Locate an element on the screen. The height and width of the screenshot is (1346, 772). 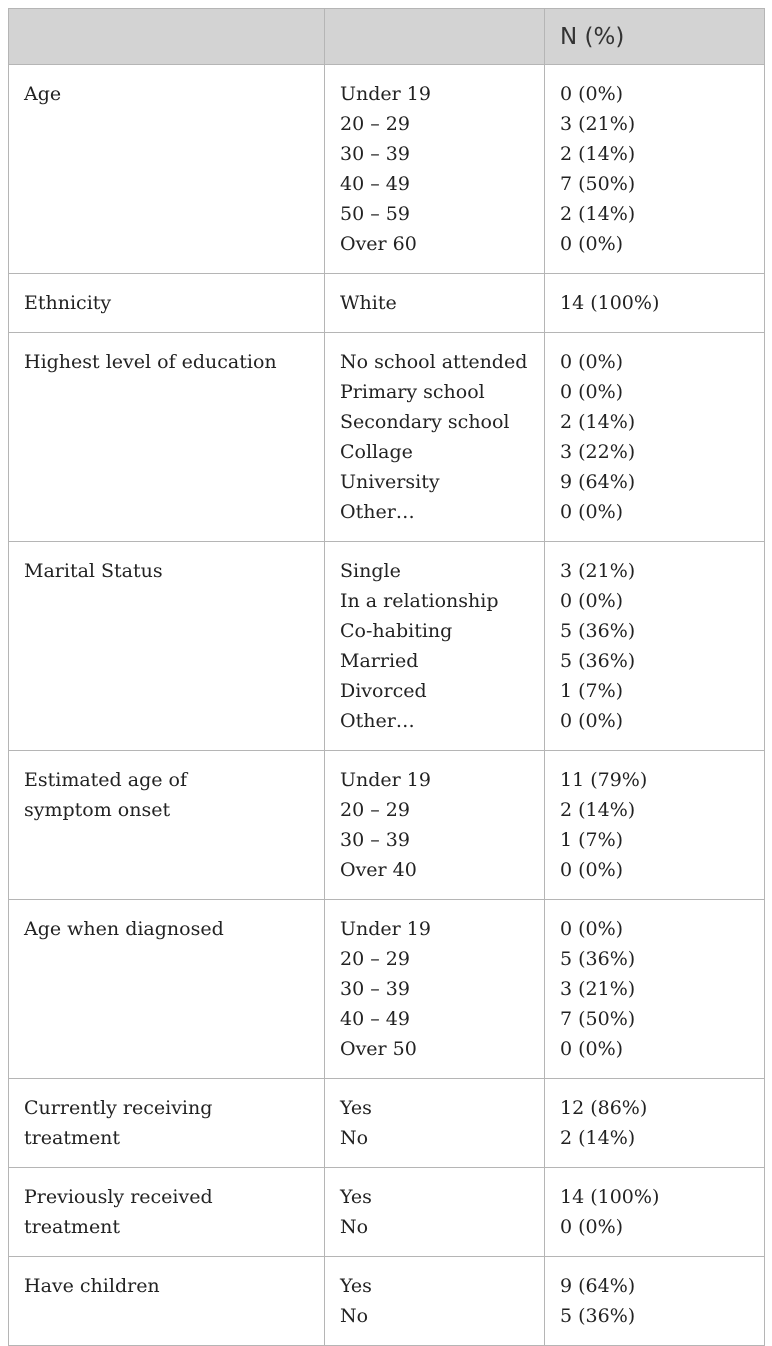
count-percent-cell: 14 (100%) is located at coordinates (654, 303).